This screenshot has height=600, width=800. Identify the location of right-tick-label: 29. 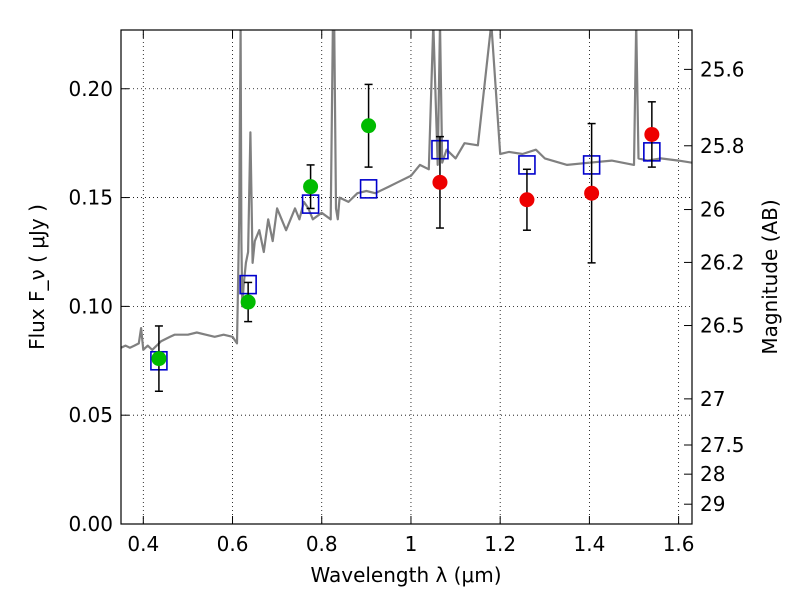
(712, 504).